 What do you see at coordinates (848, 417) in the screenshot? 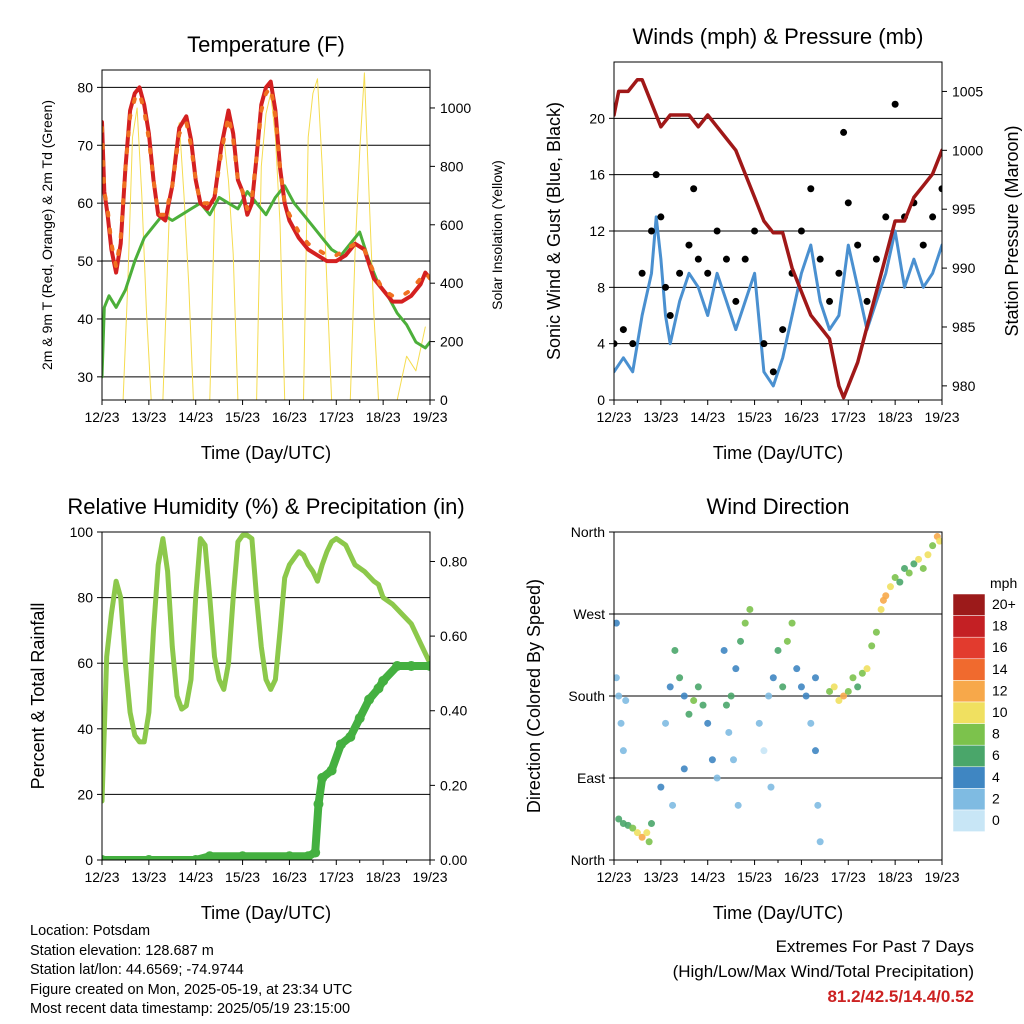
I see `x-tick-label: 17/23` at bounding box center [848, 417].